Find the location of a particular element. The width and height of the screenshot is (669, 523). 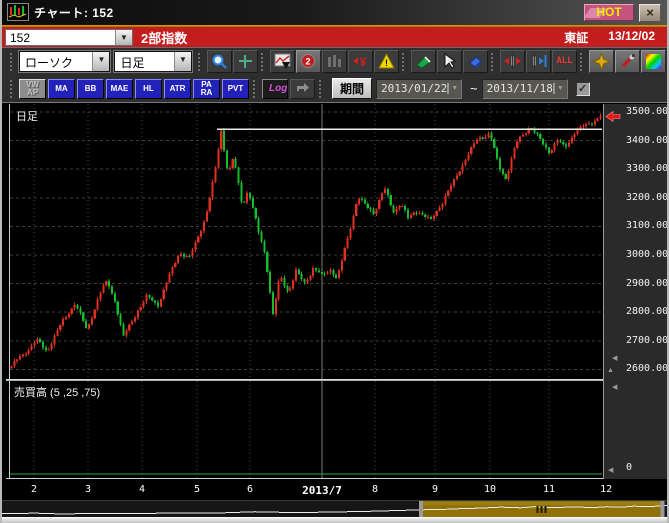

pane-resize-marker-icon: ▲ is located at coordinates (610, 370).